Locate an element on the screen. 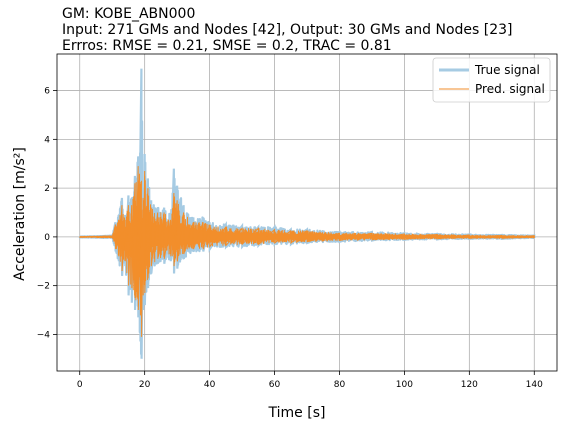 The width and height of the screenshot is (566, 425). x-tick-label: 60 is located at coordinates (275, 385).